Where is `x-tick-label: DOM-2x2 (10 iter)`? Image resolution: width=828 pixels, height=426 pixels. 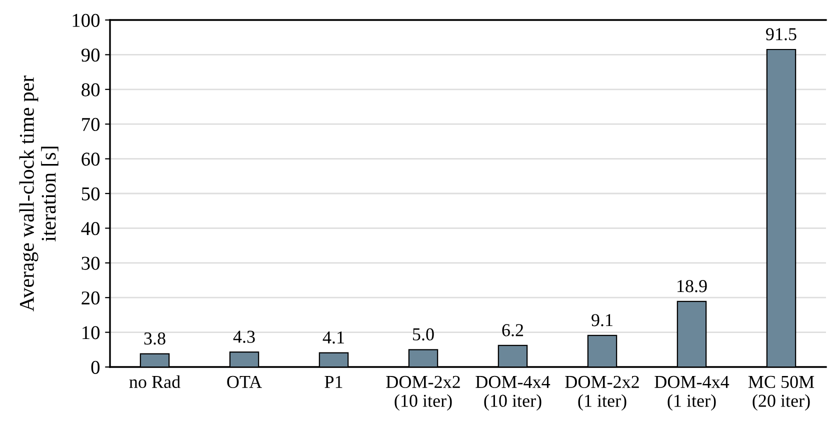 x-tick-label: DOM-2x2 (10 iter) is located at coordinates (423, 393).